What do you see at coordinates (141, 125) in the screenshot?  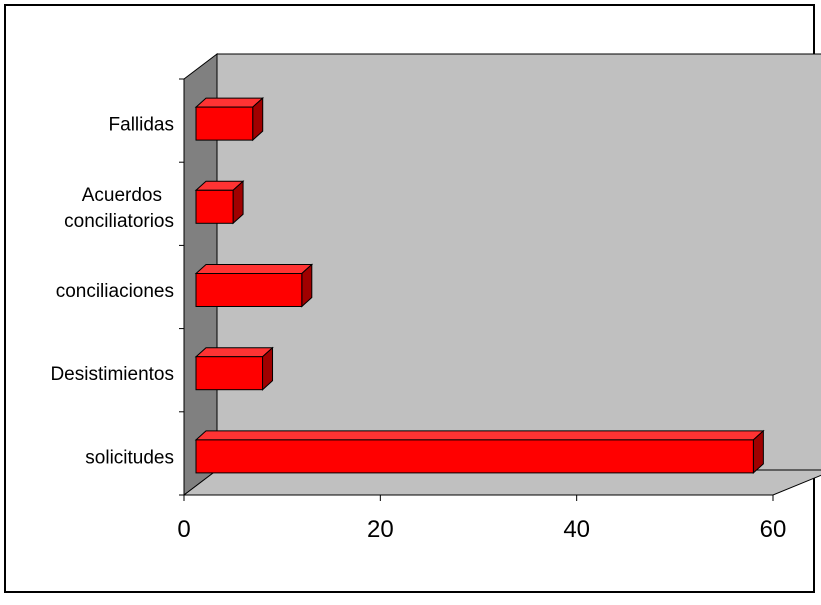 I see `category-label-5: Fallidas` at bounding box center [141, 125].